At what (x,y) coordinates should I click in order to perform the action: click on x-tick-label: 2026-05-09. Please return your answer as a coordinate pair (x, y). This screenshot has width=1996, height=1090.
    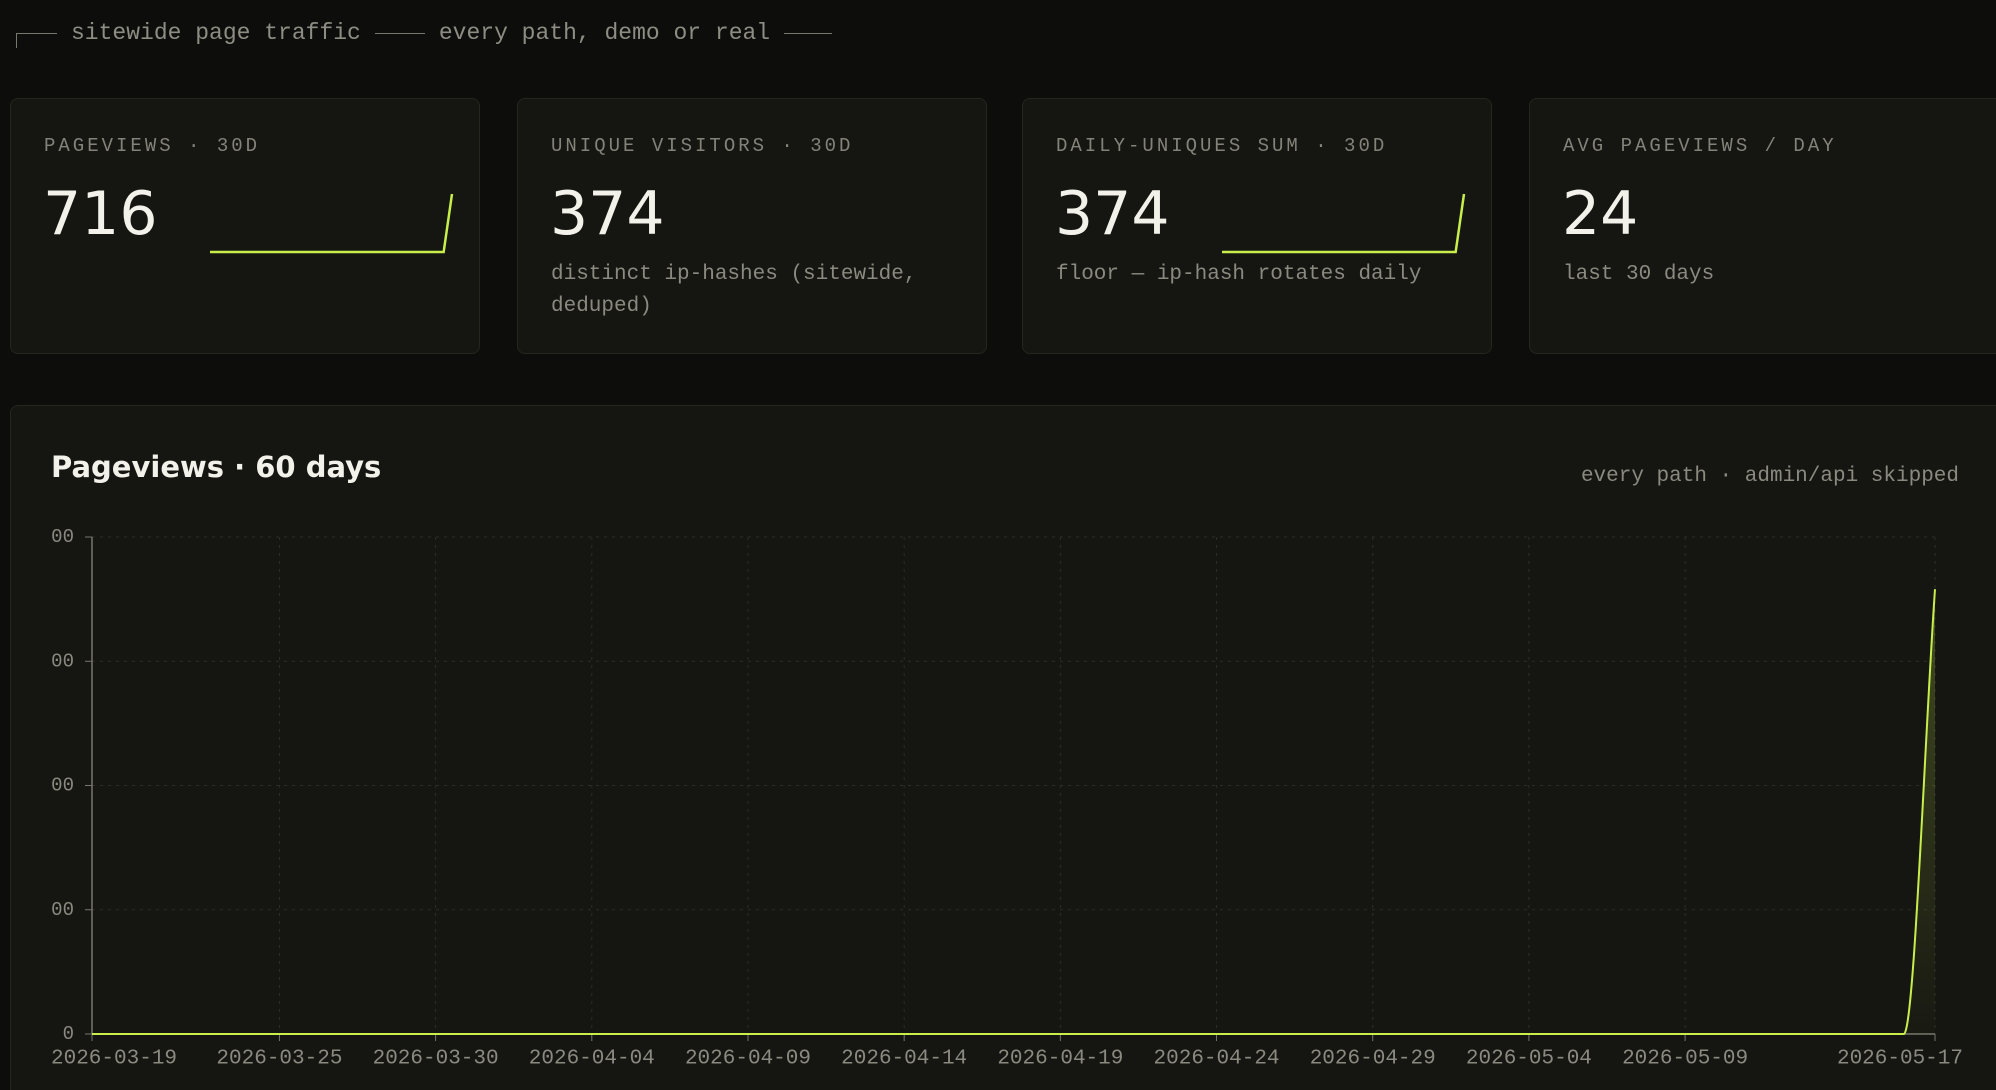
    Looking at the image, I should click on (1685, 1059).